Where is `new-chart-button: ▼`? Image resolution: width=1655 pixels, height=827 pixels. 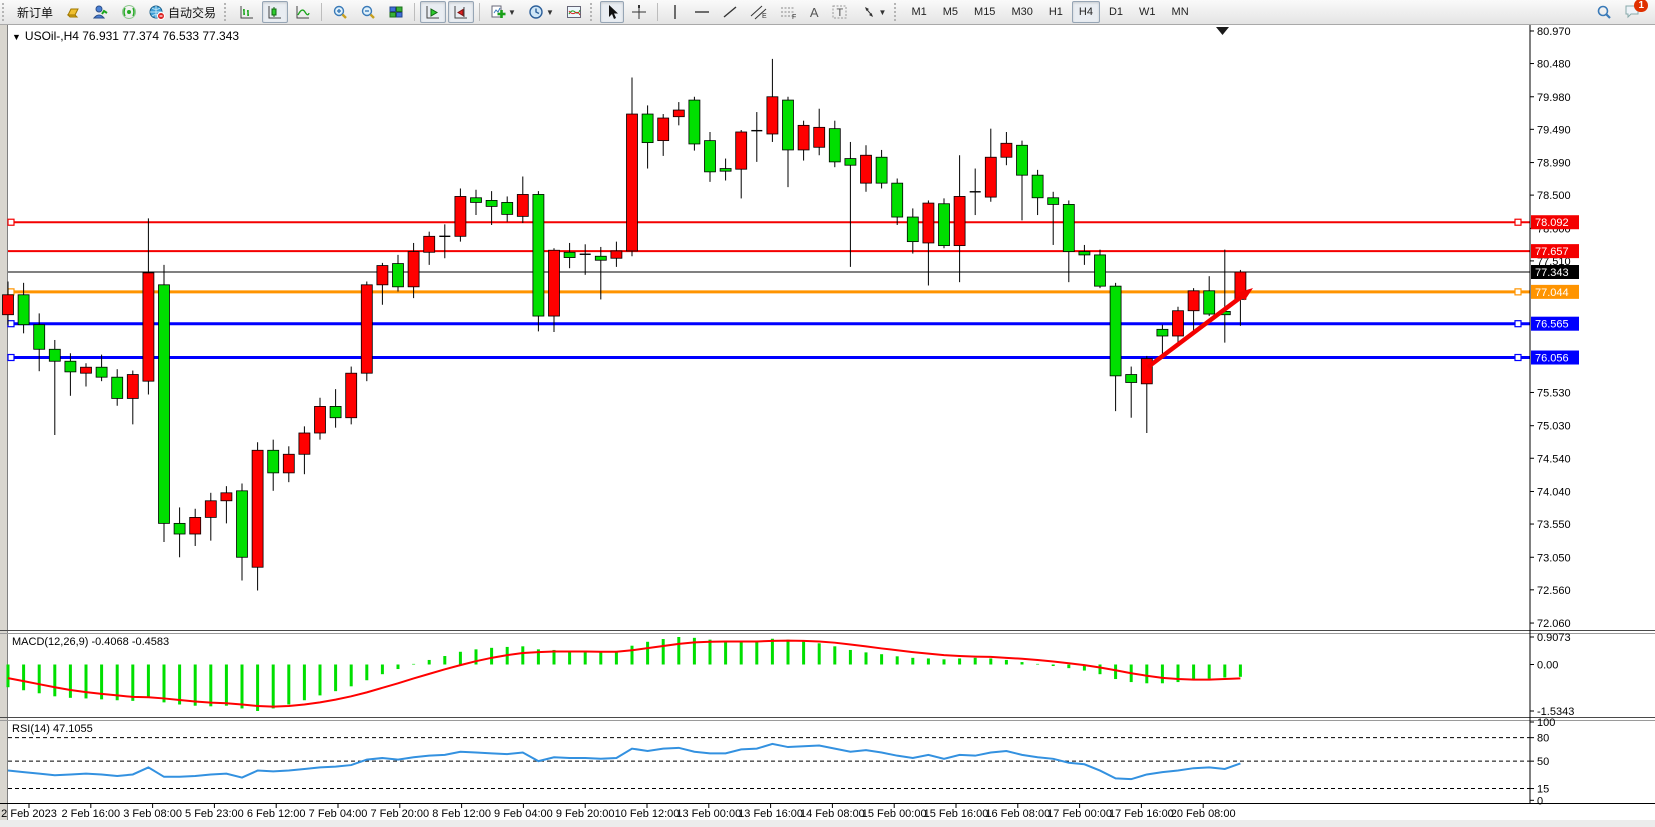
new-chart-button: ▼ is located at coordinates (503, 12).